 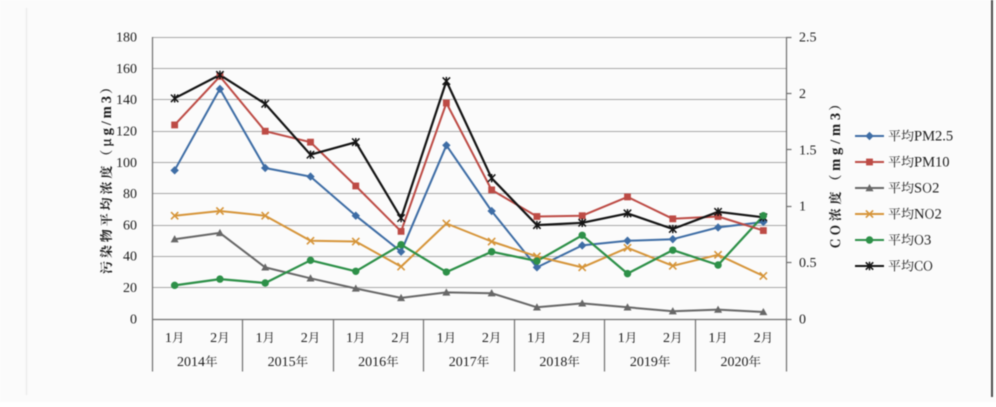 I want to click on svg-text: g/m3, so click(x=107, y=114).